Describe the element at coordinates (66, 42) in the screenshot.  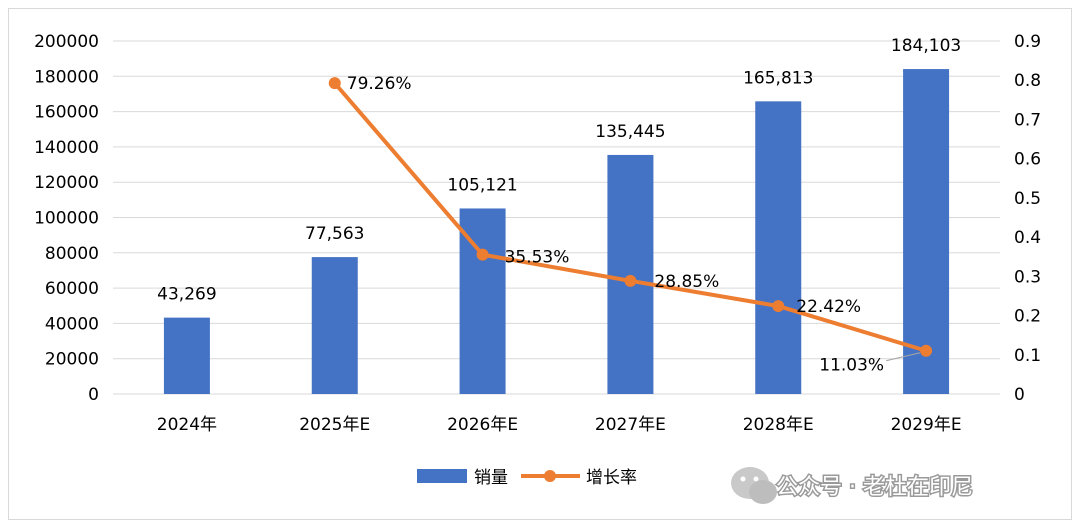
I see `y-left-tick-label: 200000` at that location.